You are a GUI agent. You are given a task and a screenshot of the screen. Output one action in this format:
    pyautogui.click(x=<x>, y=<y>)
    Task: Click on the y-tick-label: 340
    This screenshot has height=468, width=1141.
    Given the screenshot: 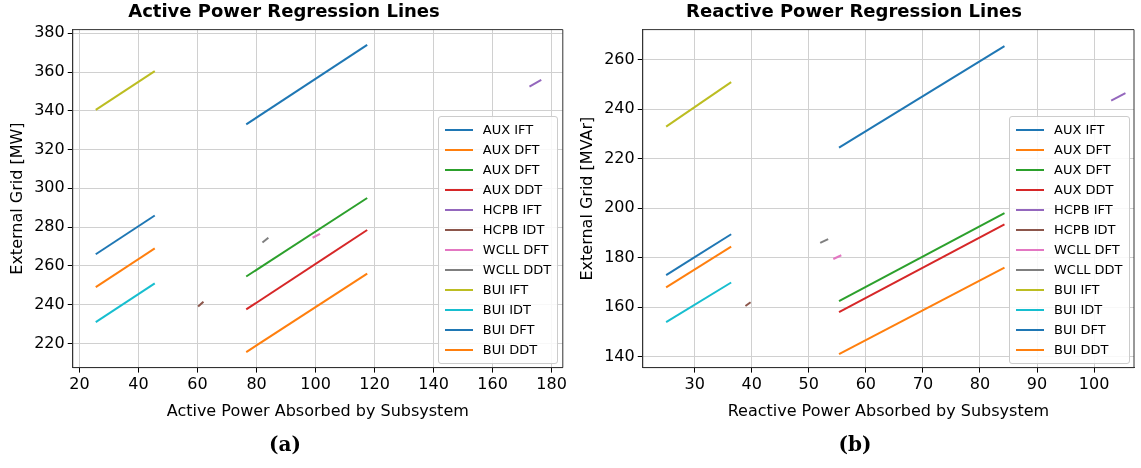 What is the action you would take?
    pyautogui.click(x=49, y=109)
    